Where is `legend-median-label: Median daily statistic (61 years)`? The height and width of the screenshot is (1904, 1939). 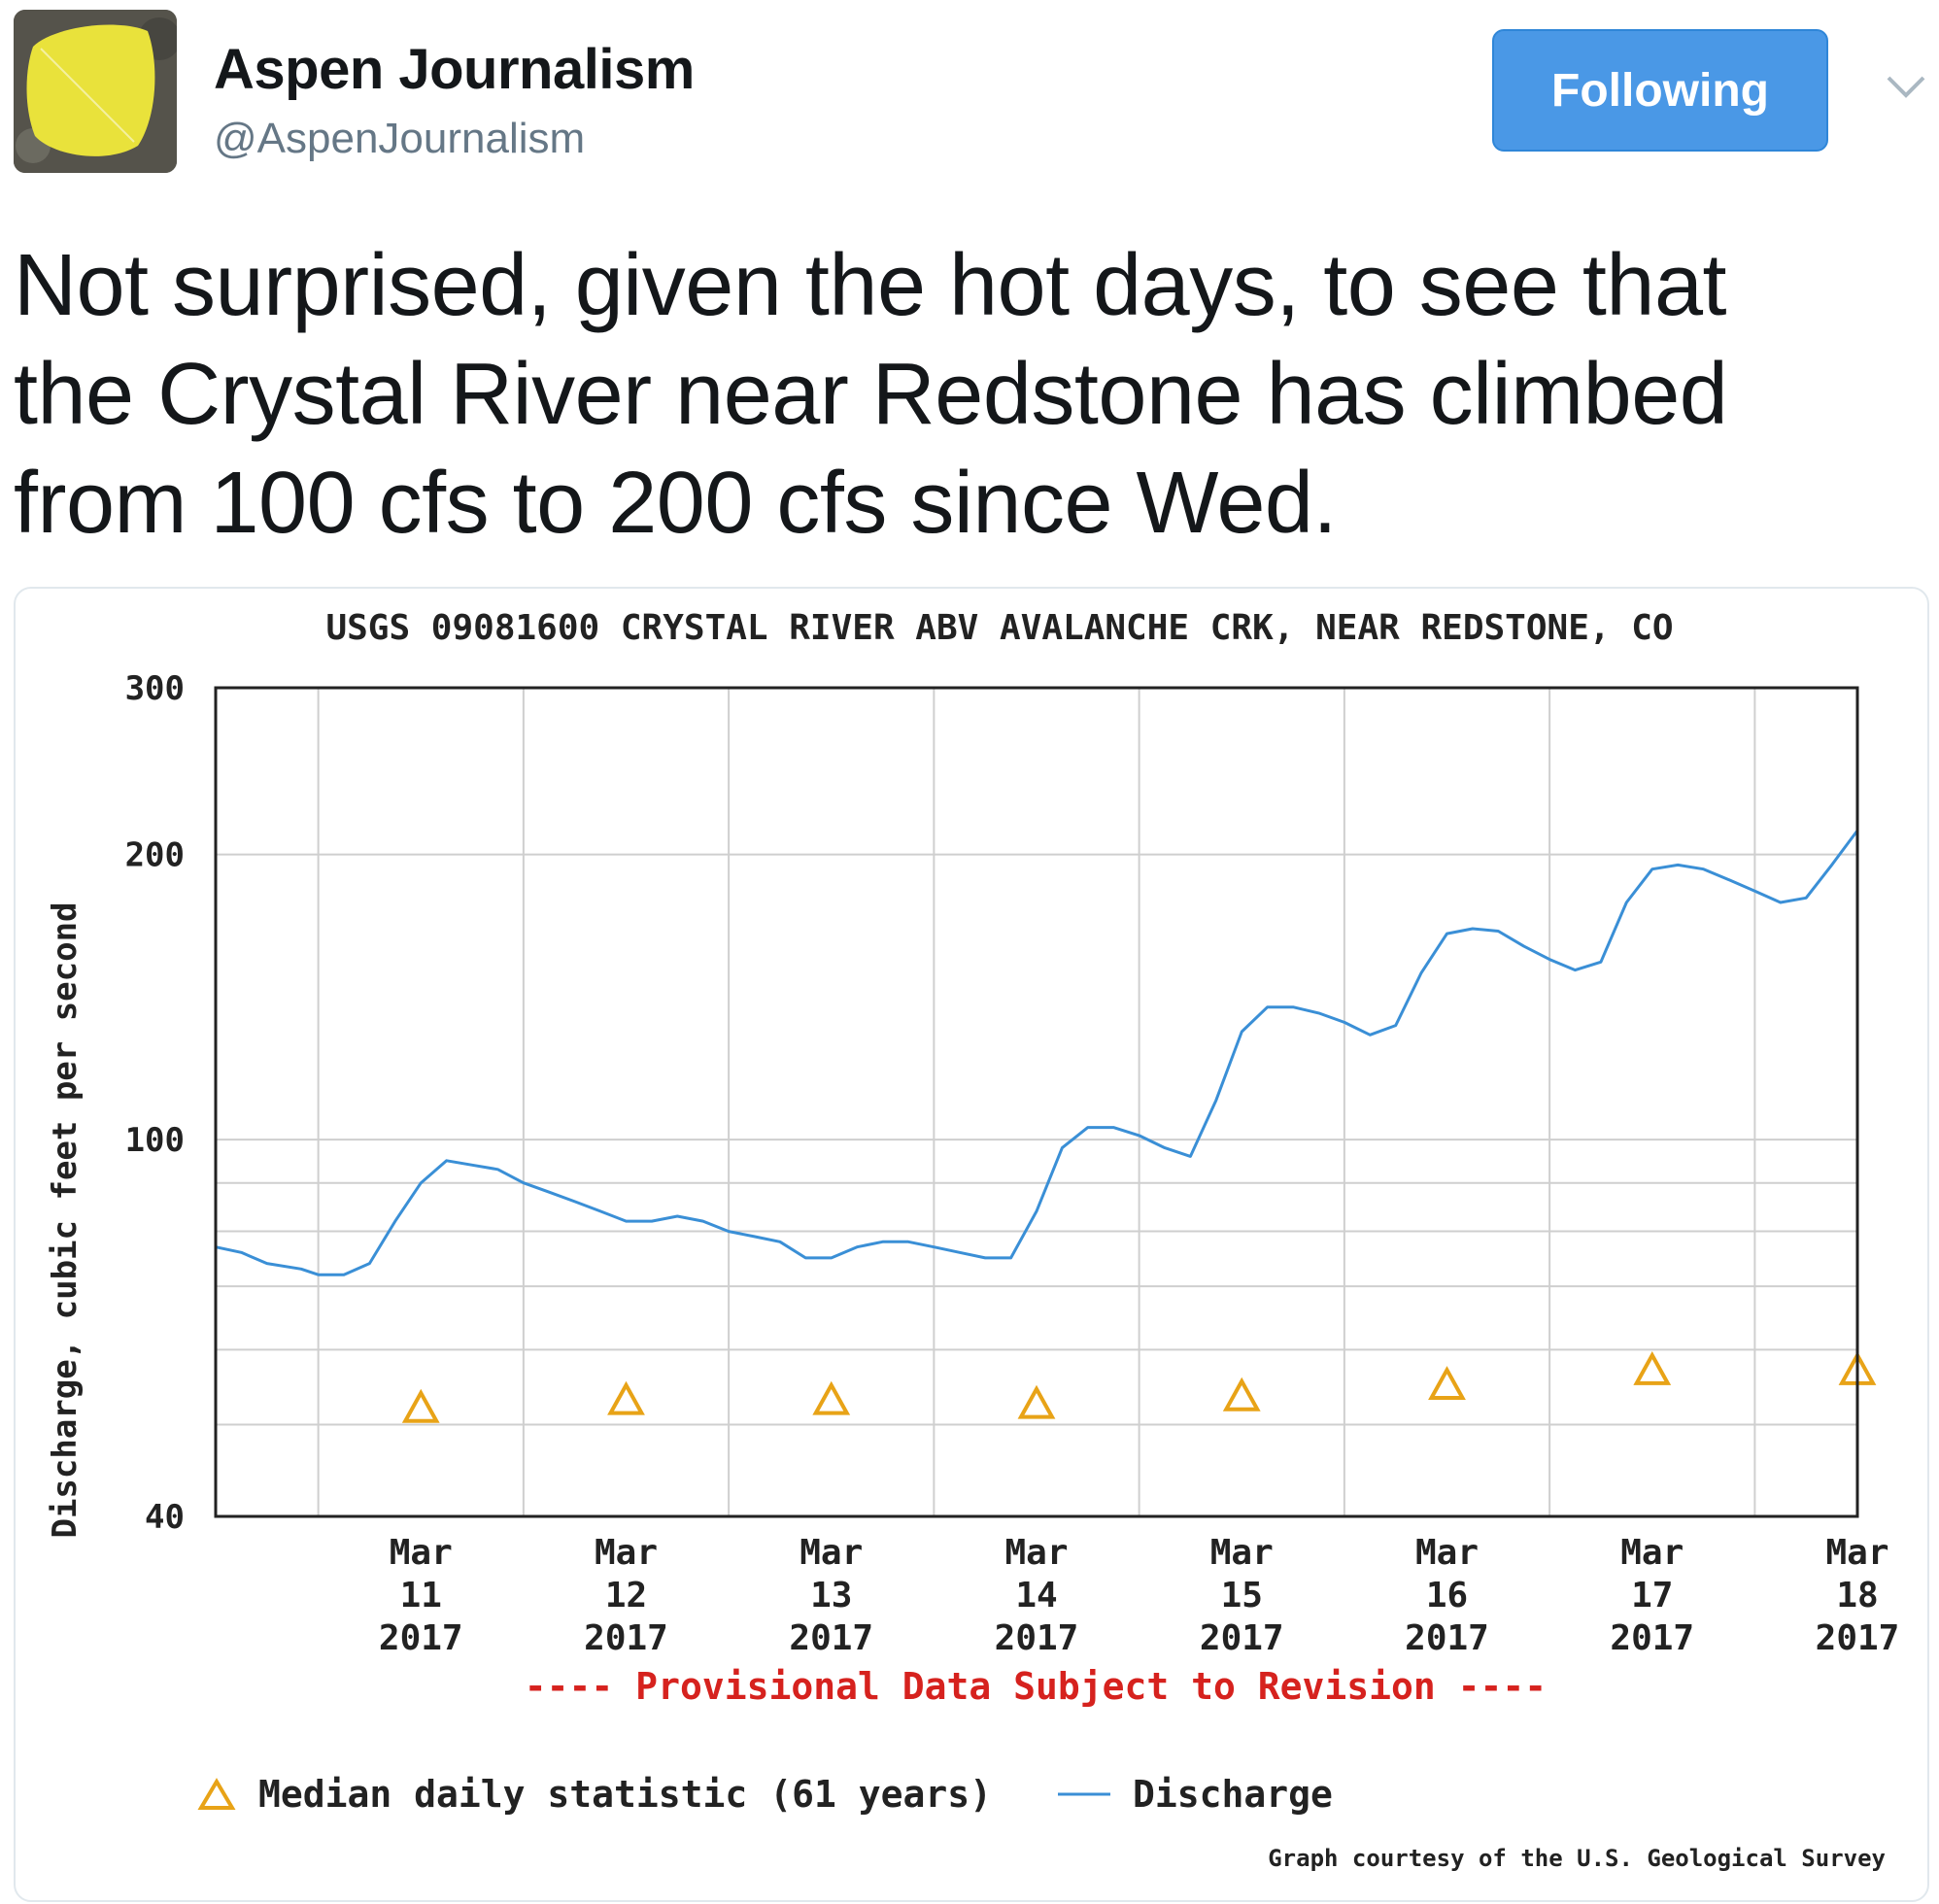 legend-median-label: Median daily statistic (61 years) is located at coordinates (625, 1794).